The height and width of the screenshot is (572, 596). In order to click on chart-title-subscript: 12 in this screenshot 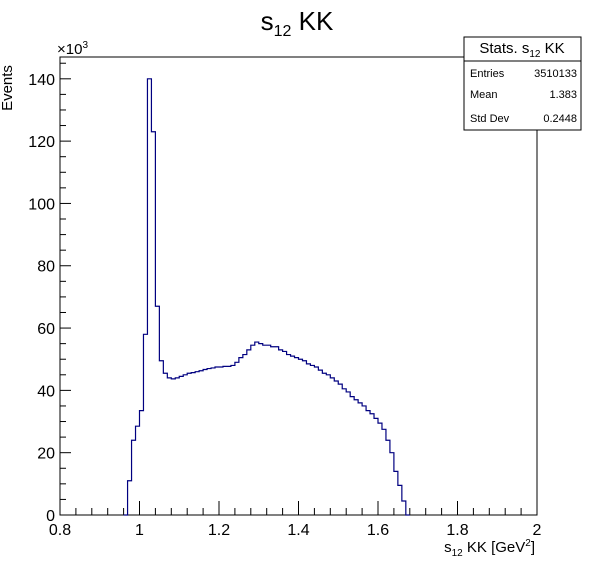, I will do `click(283, 31)`.